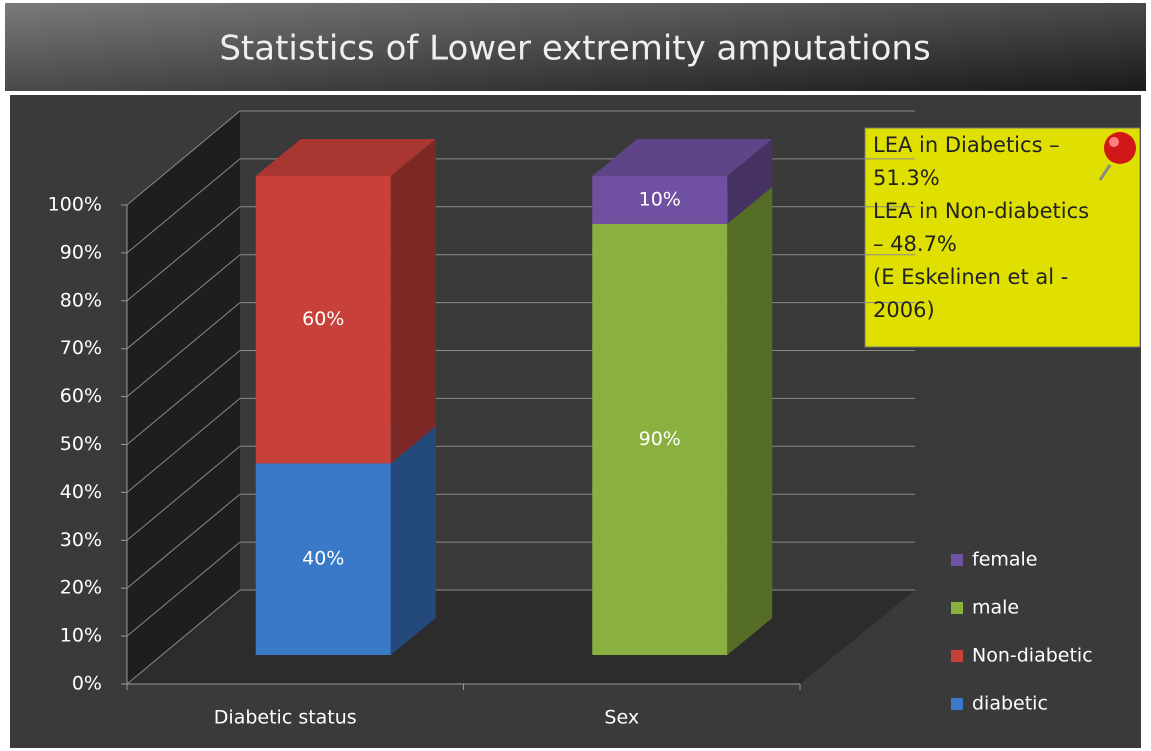  I want to click on y-tick-label: 30%, so click(81, 540).